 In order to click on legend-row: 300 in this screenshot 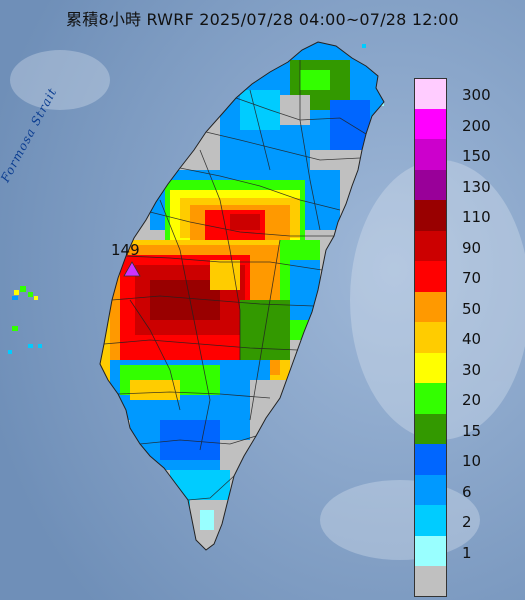, I will do `click(467, 93)`.